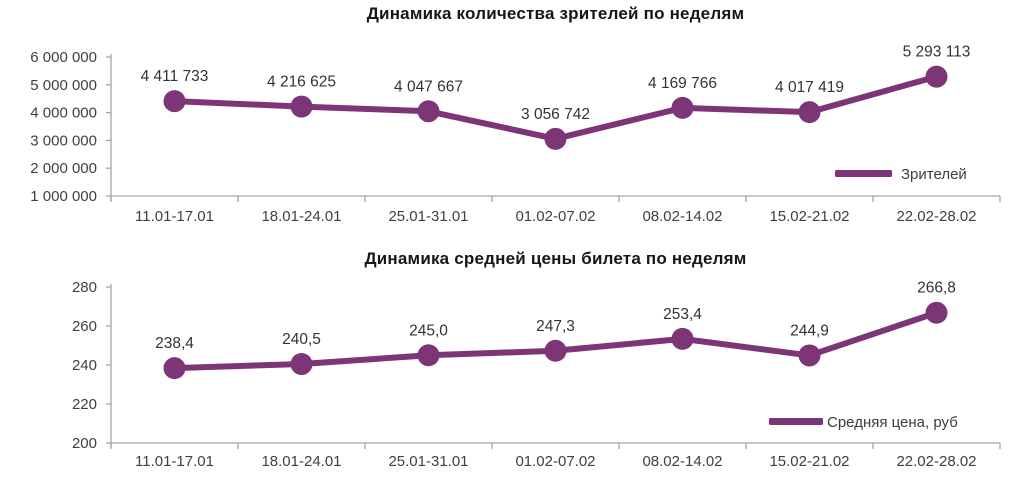 This screenshot has width=1024, height=496. I want to click on y-axis-tick-label: 260, so click(84, 326).